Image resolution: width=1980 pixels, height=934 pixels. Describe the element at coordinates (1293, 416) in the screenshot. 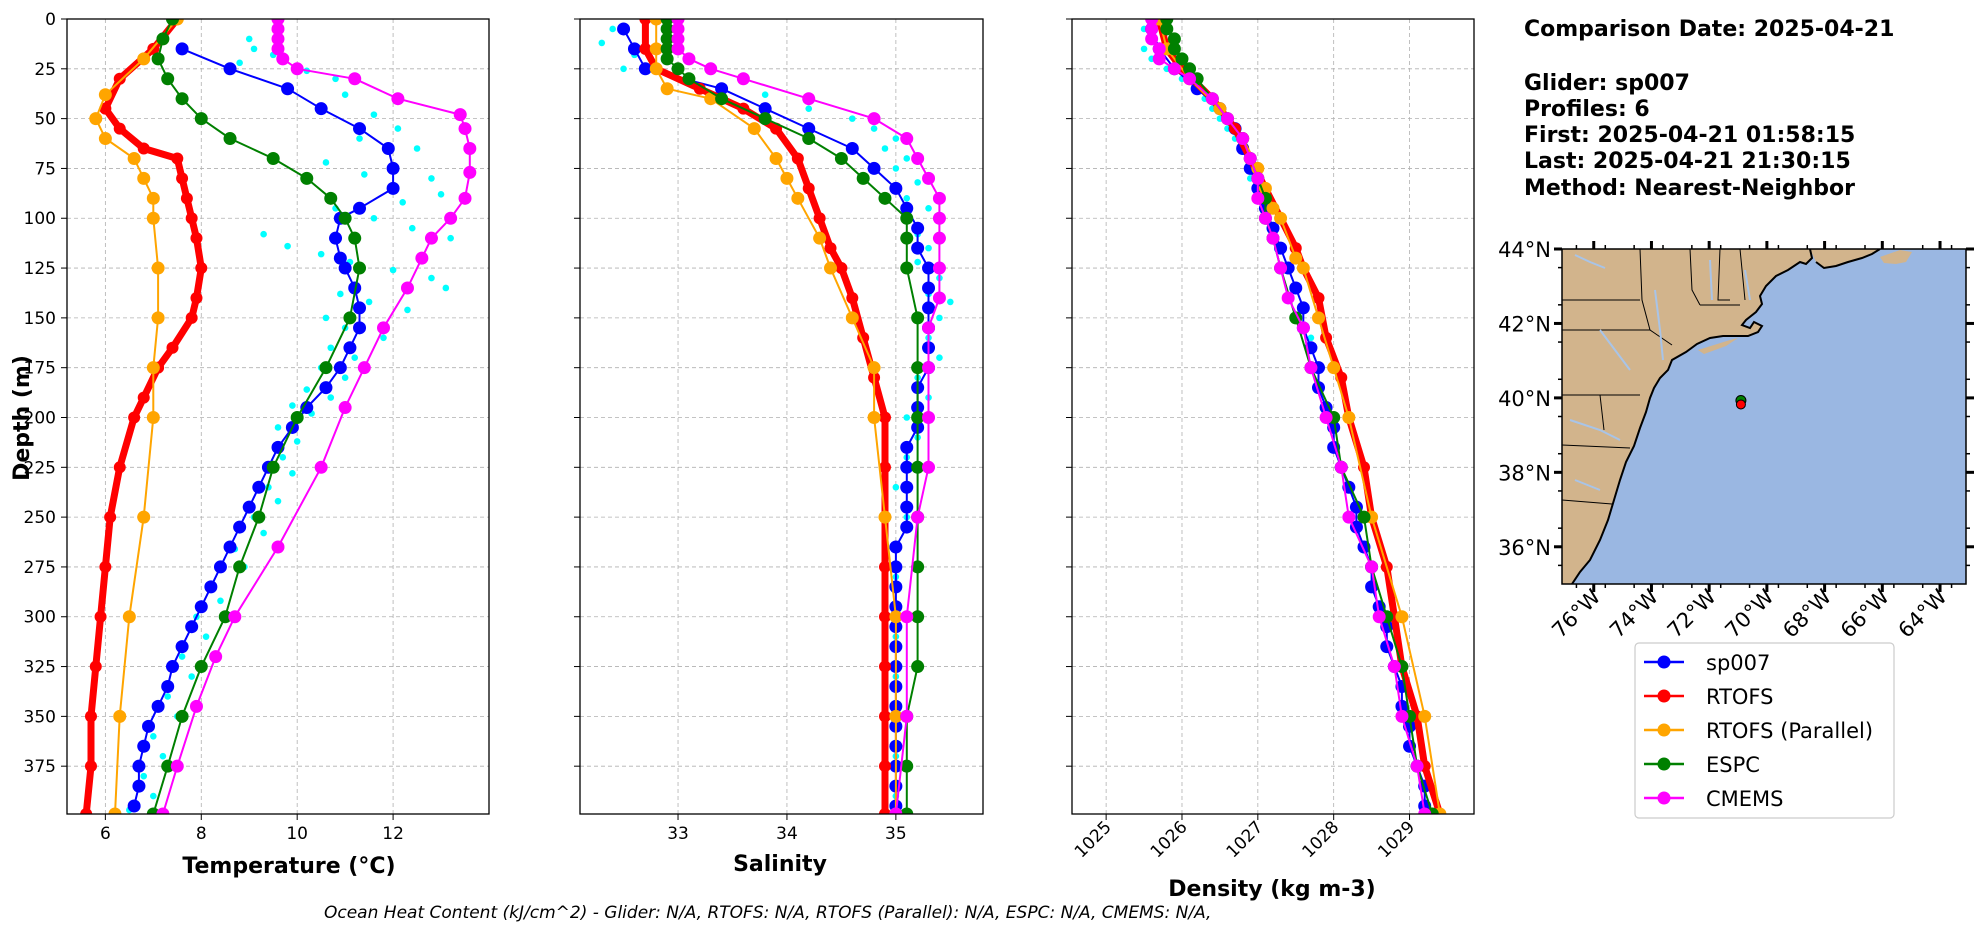

I see `density-plot-area` at that location.